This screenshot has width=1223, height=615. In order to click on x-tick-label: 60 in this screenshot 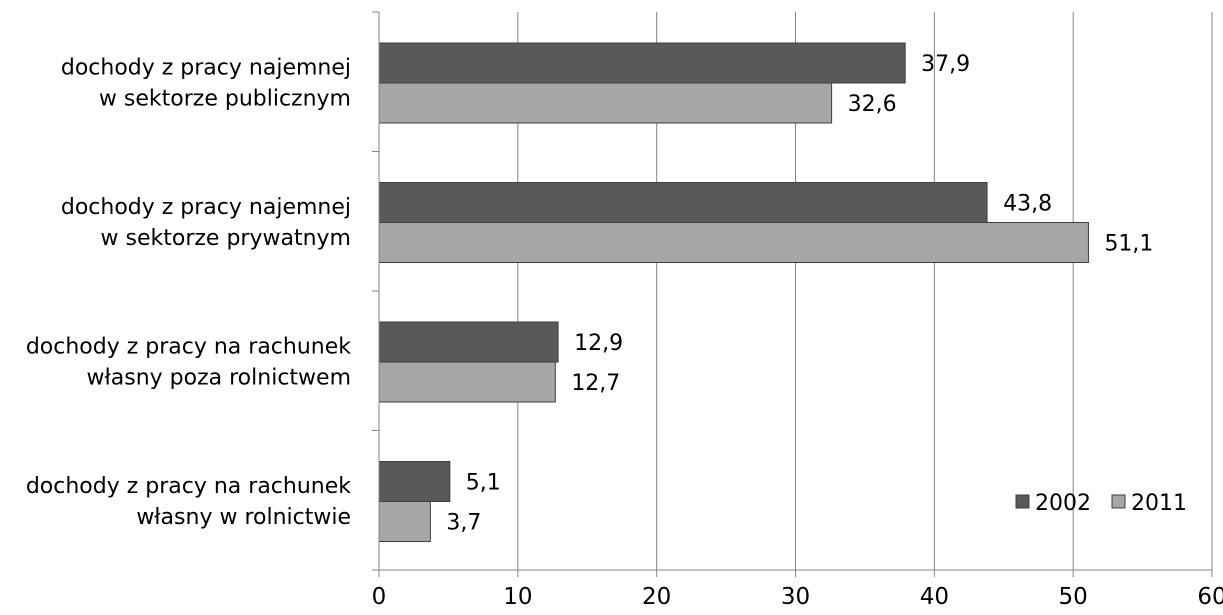, I will do `click(1210, 597)`.